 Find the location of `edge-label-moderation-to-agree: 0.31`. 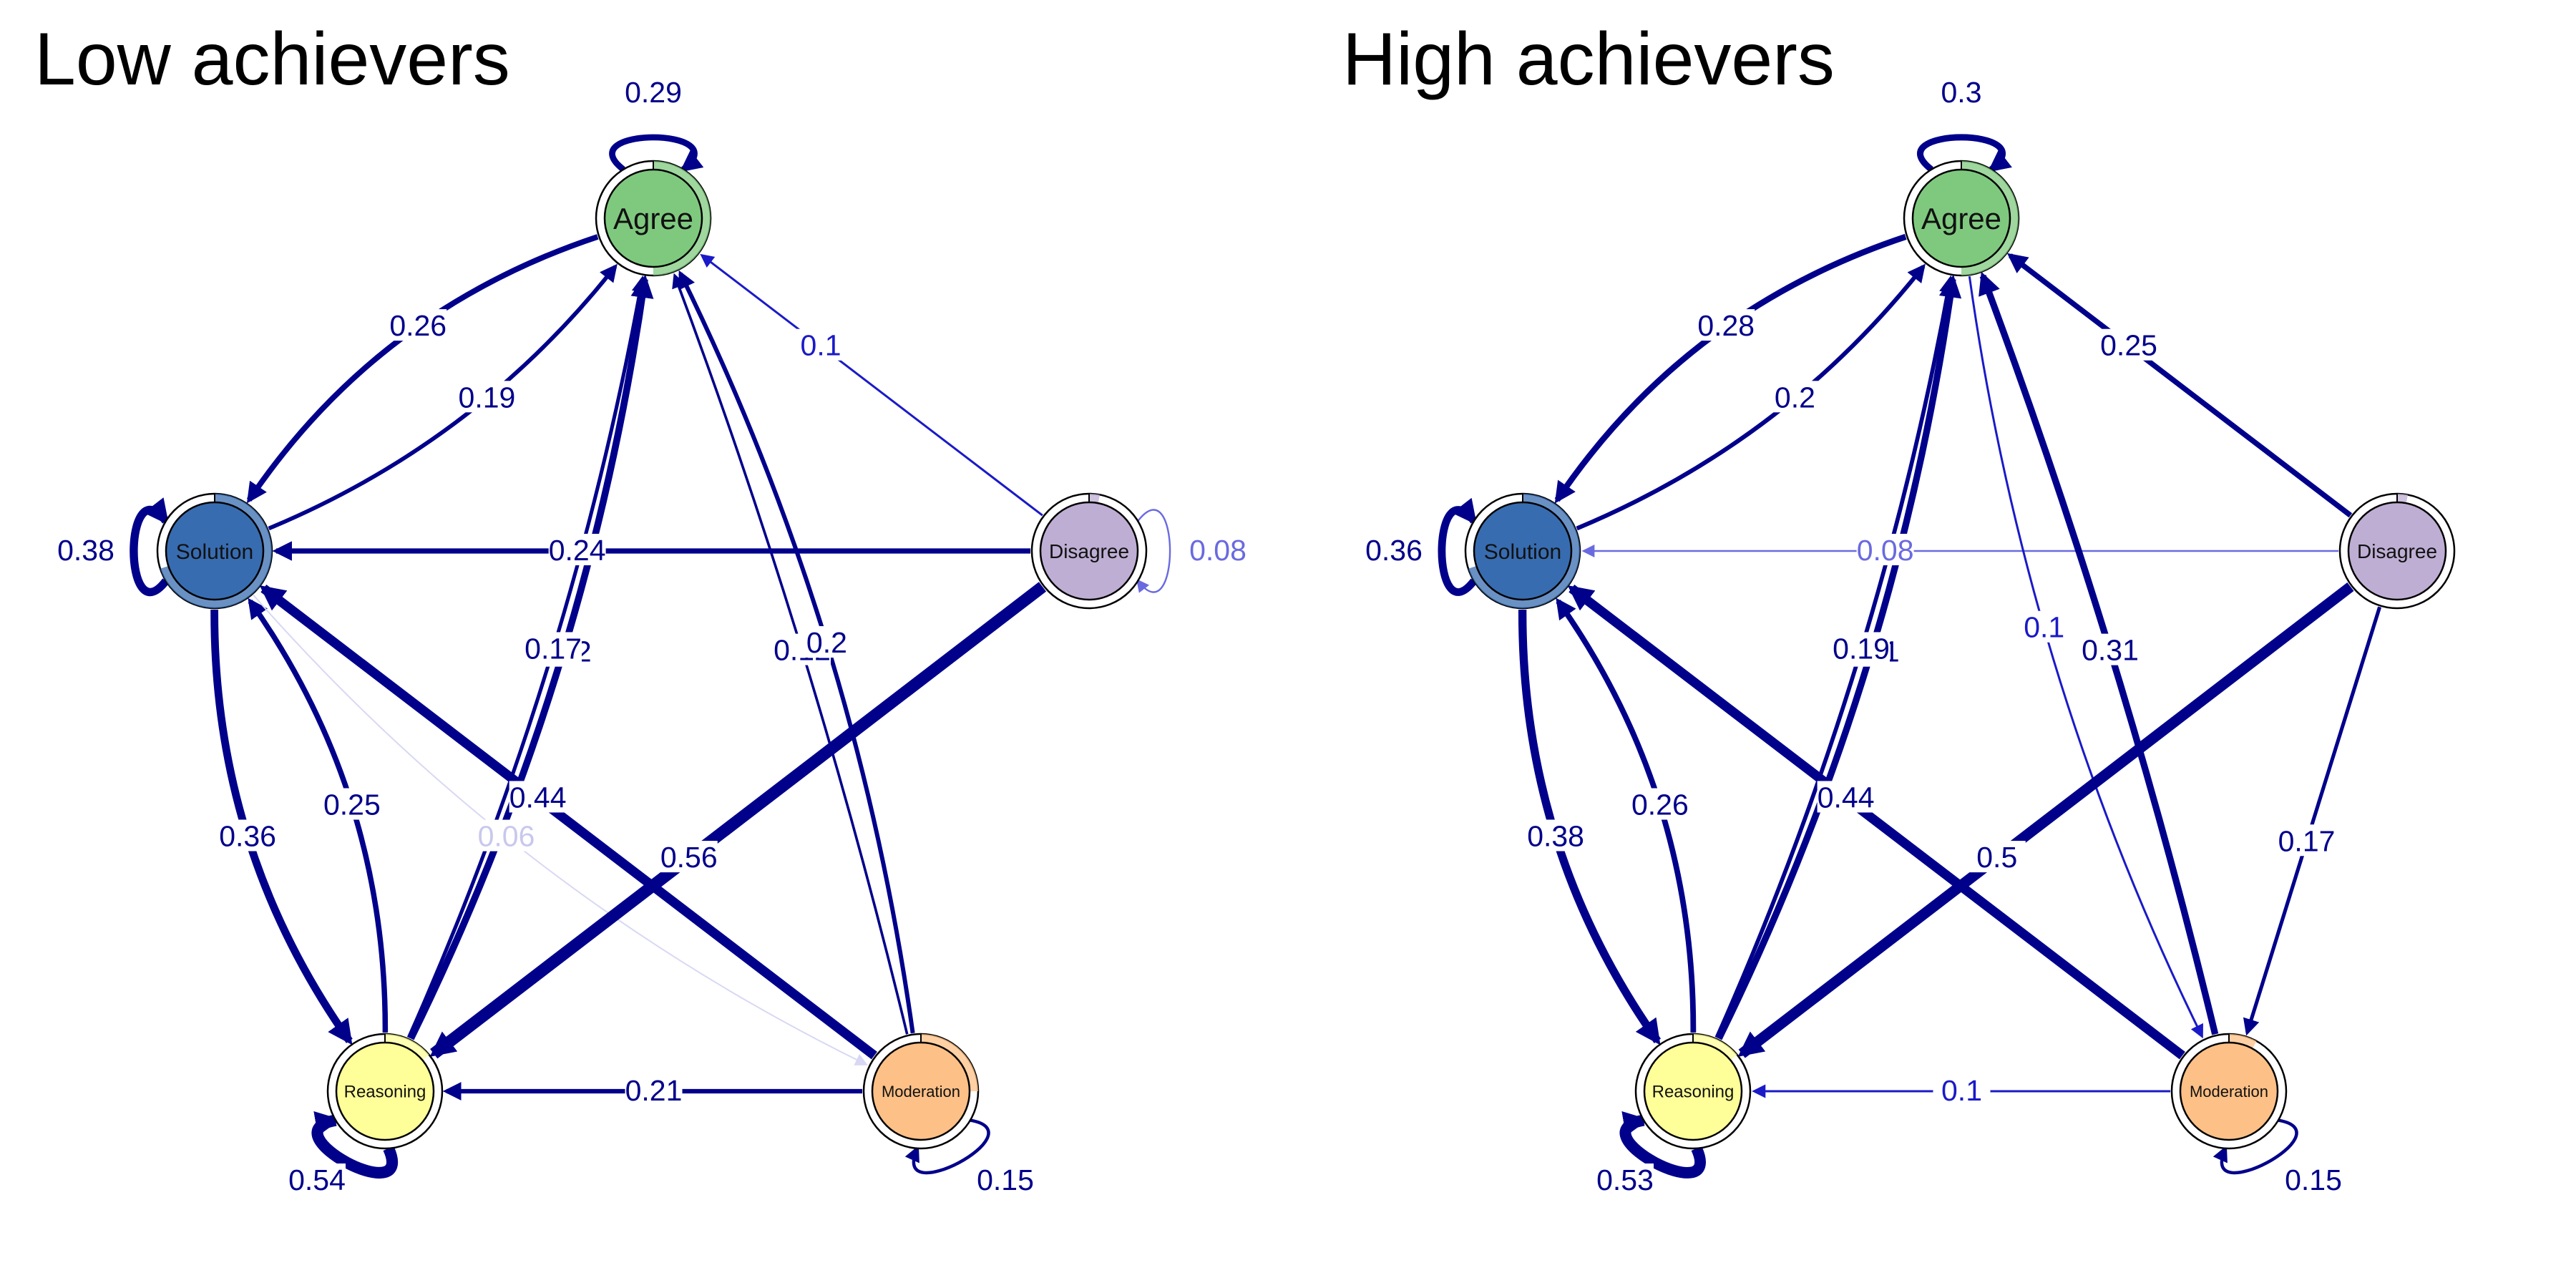

edge-label-moderation-to-agree: 0.31 is located at coordinates (2110, 650).